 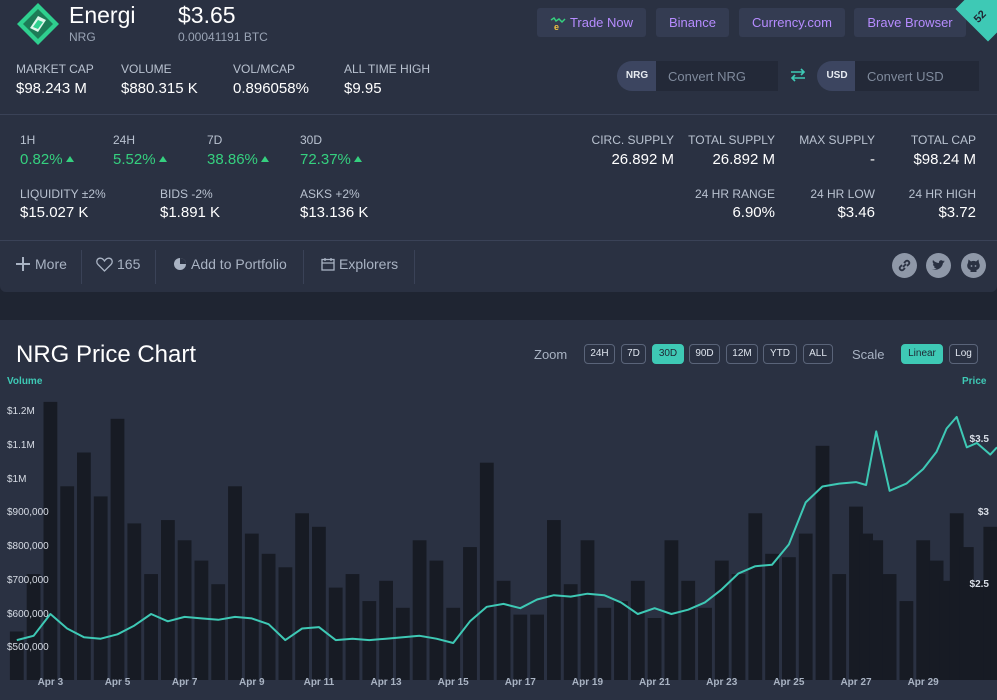 What do you see at coordinates (23, 264) in the screenshot?
I see `plus-icon` at bounding box center [23, 264].